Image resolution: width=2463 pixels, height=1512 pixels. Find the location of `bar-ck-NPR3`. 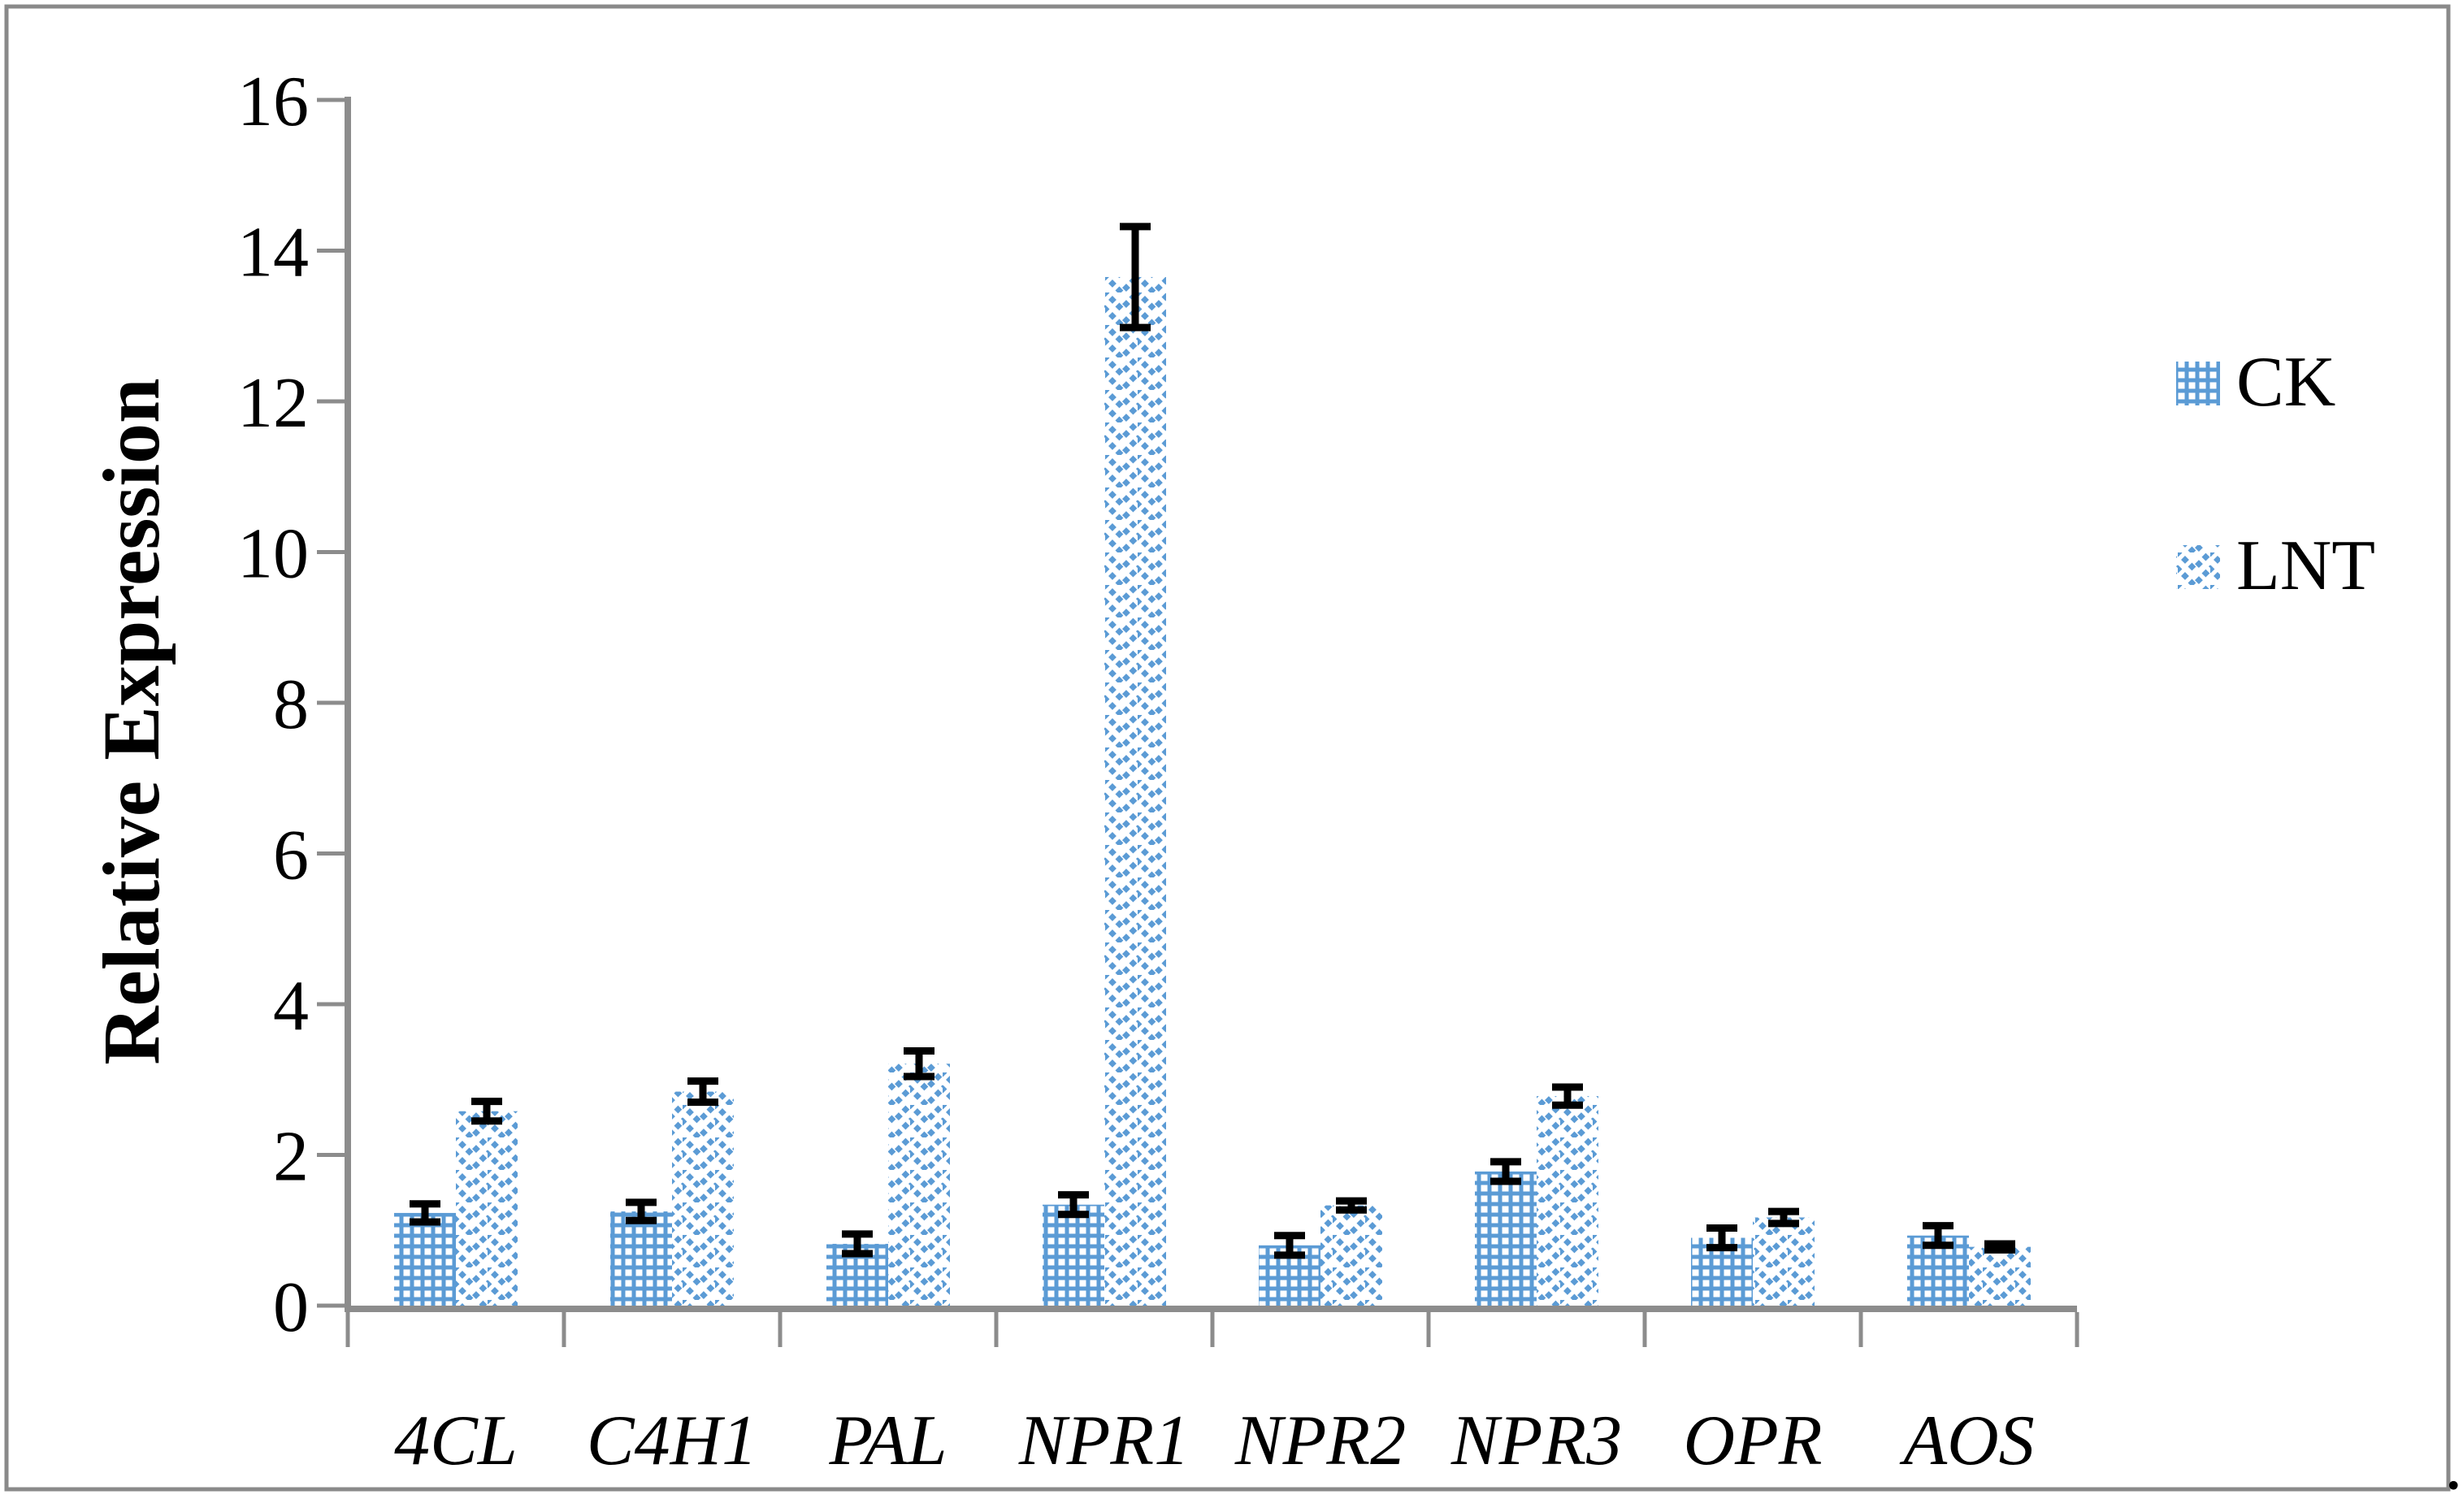

bar-ck-NPR3 is located at coordinates (1506, 1240).